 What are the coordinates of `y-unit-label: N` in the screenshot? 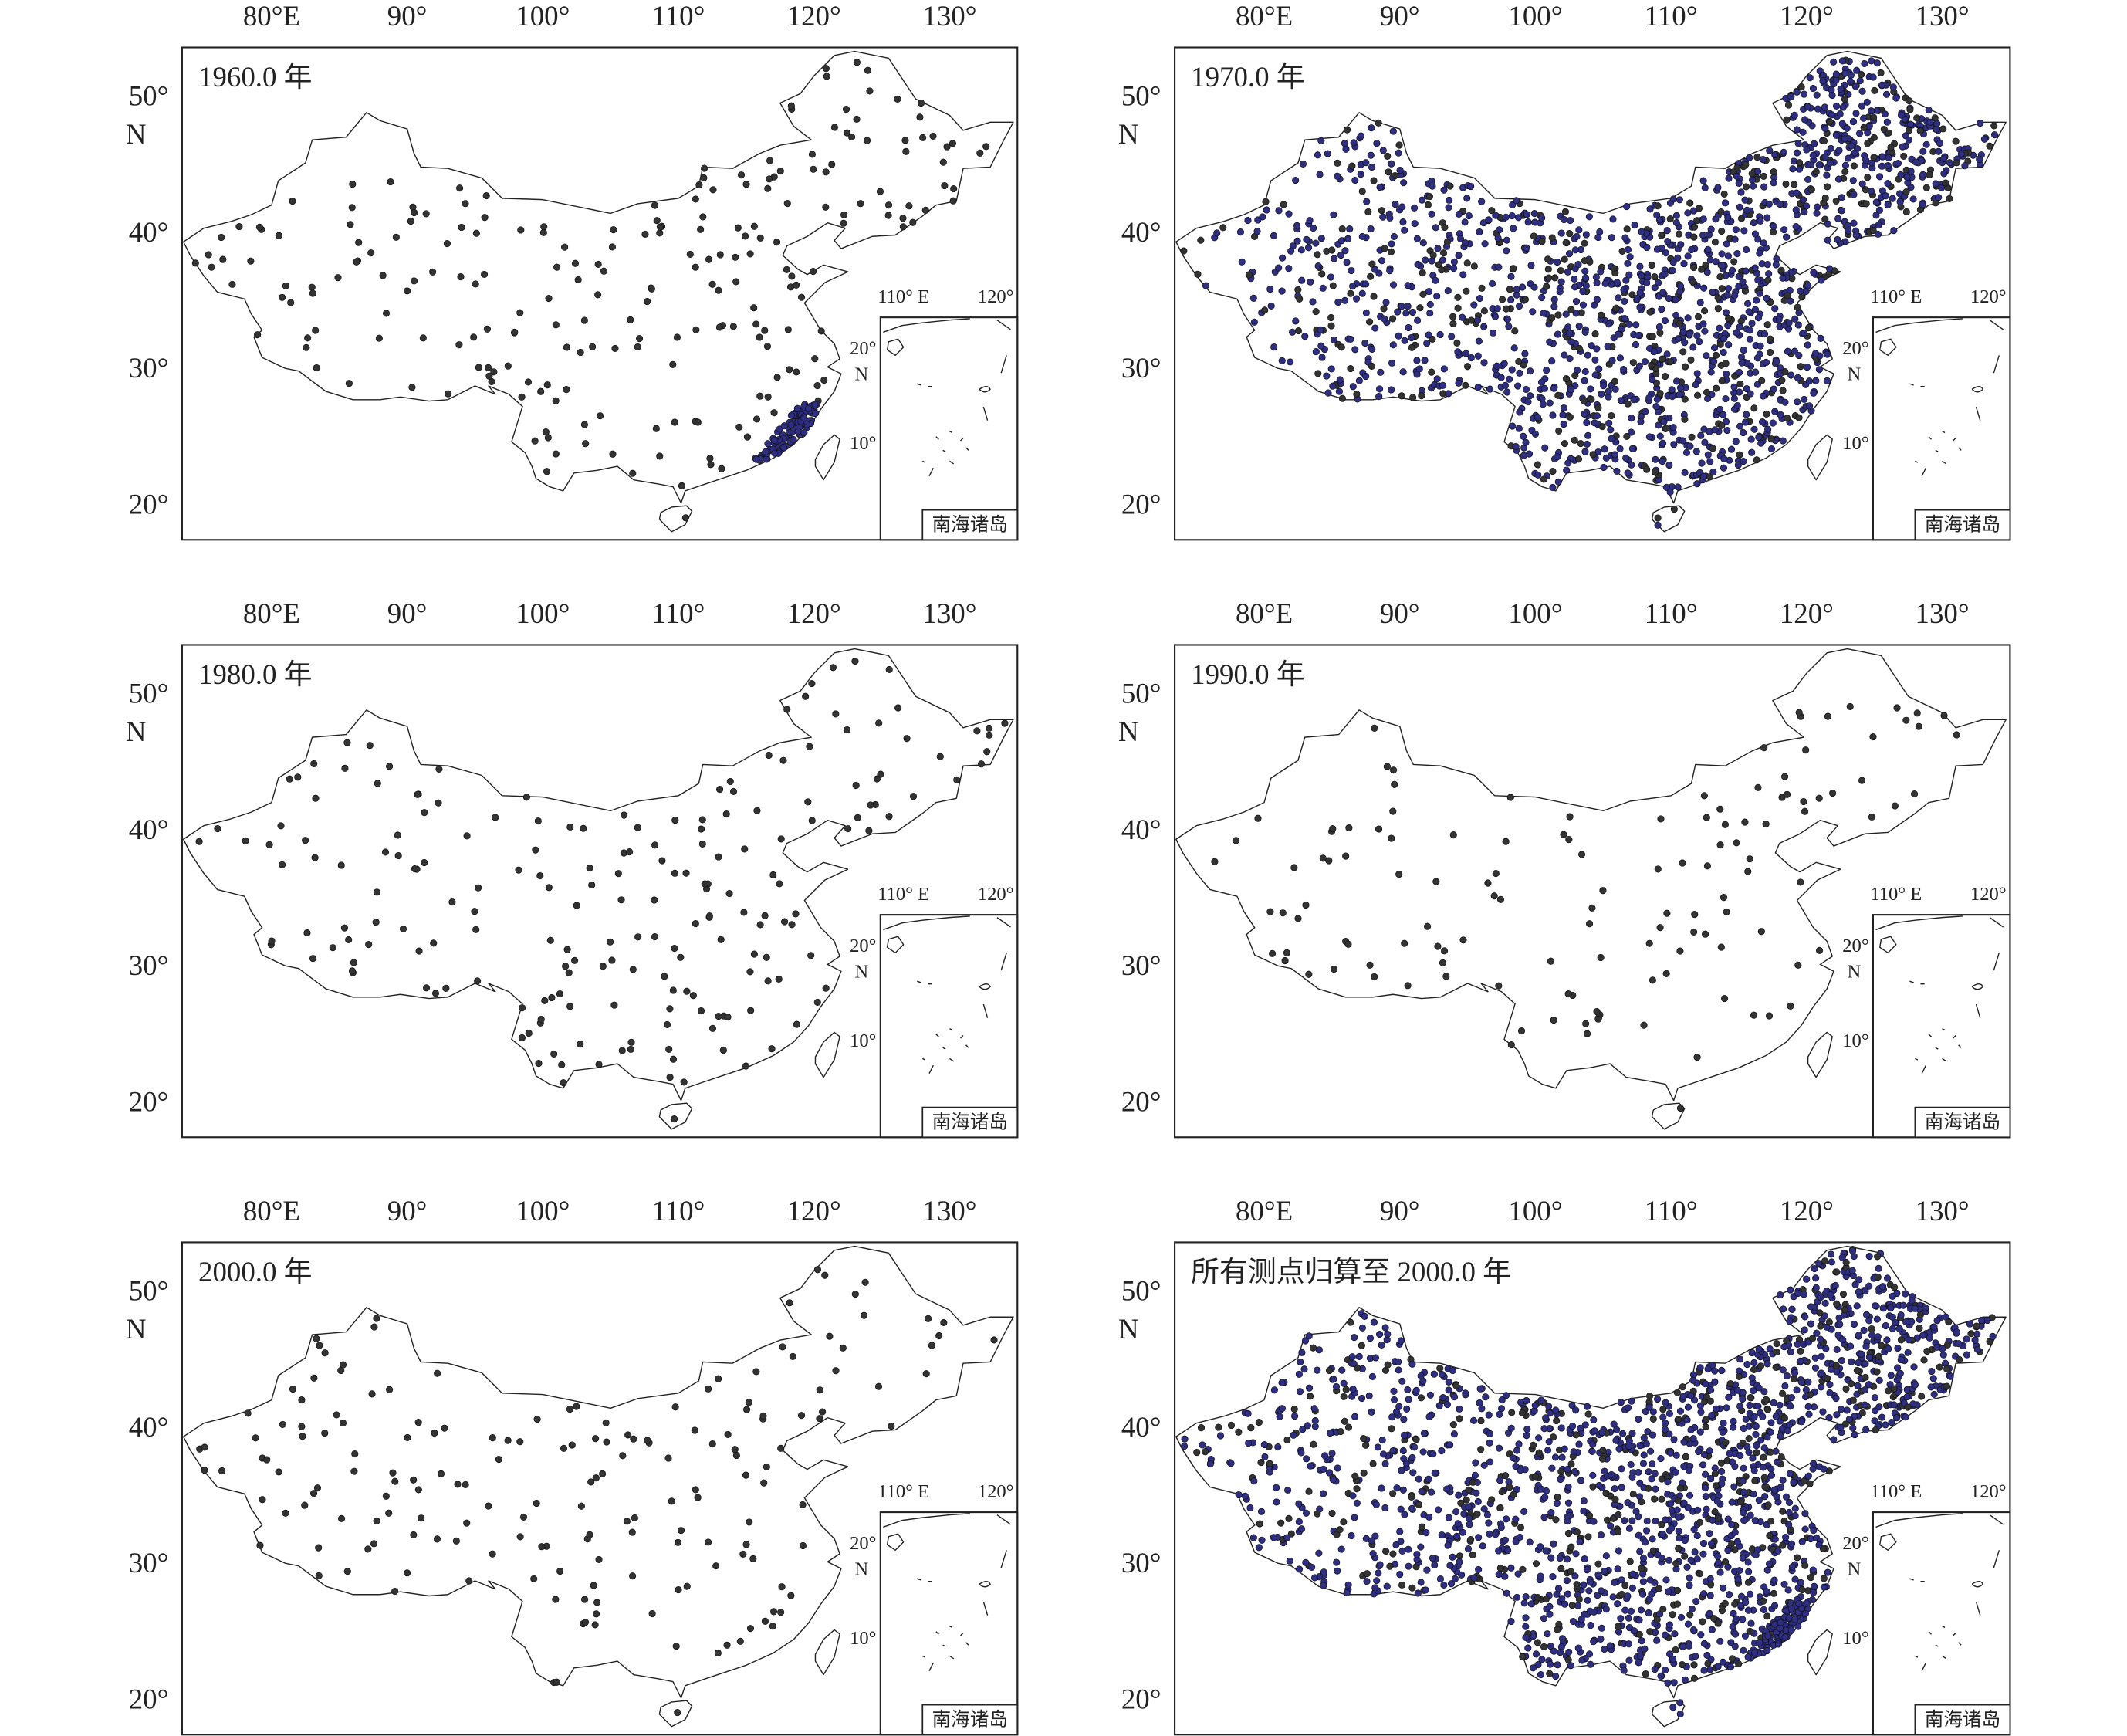 It's located at (136, 1329).